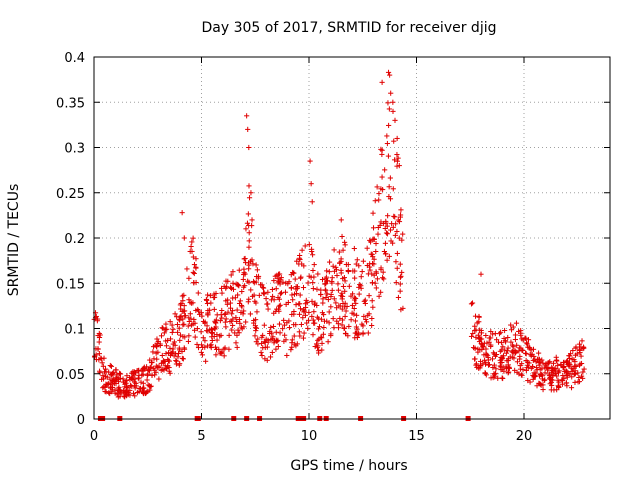 This screenshot has width=640, height=480. I want to click on y-tick-label: 0.25, so click(70, 194).